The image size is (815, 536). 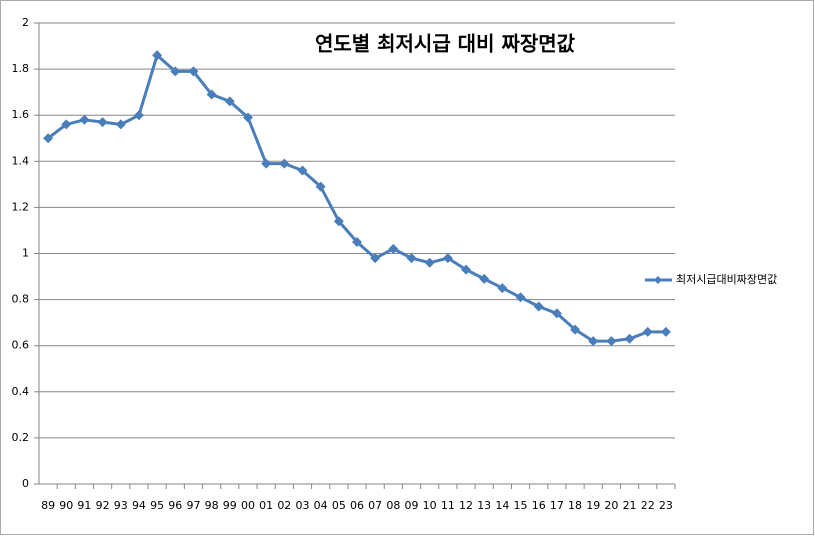 I want to click on x-tick-label: 92, so click(x=103, y=505).